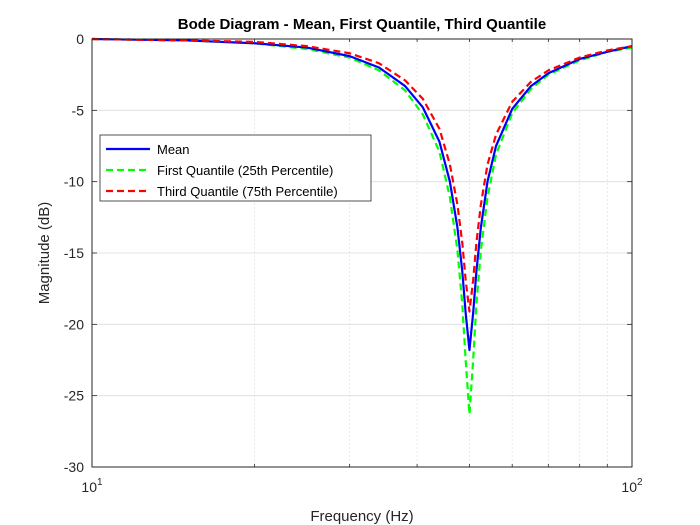 Image resolution: width=700 pixels, height=525 pixels. I want to click on x-tick-label: 10¹, so click(92, 486).